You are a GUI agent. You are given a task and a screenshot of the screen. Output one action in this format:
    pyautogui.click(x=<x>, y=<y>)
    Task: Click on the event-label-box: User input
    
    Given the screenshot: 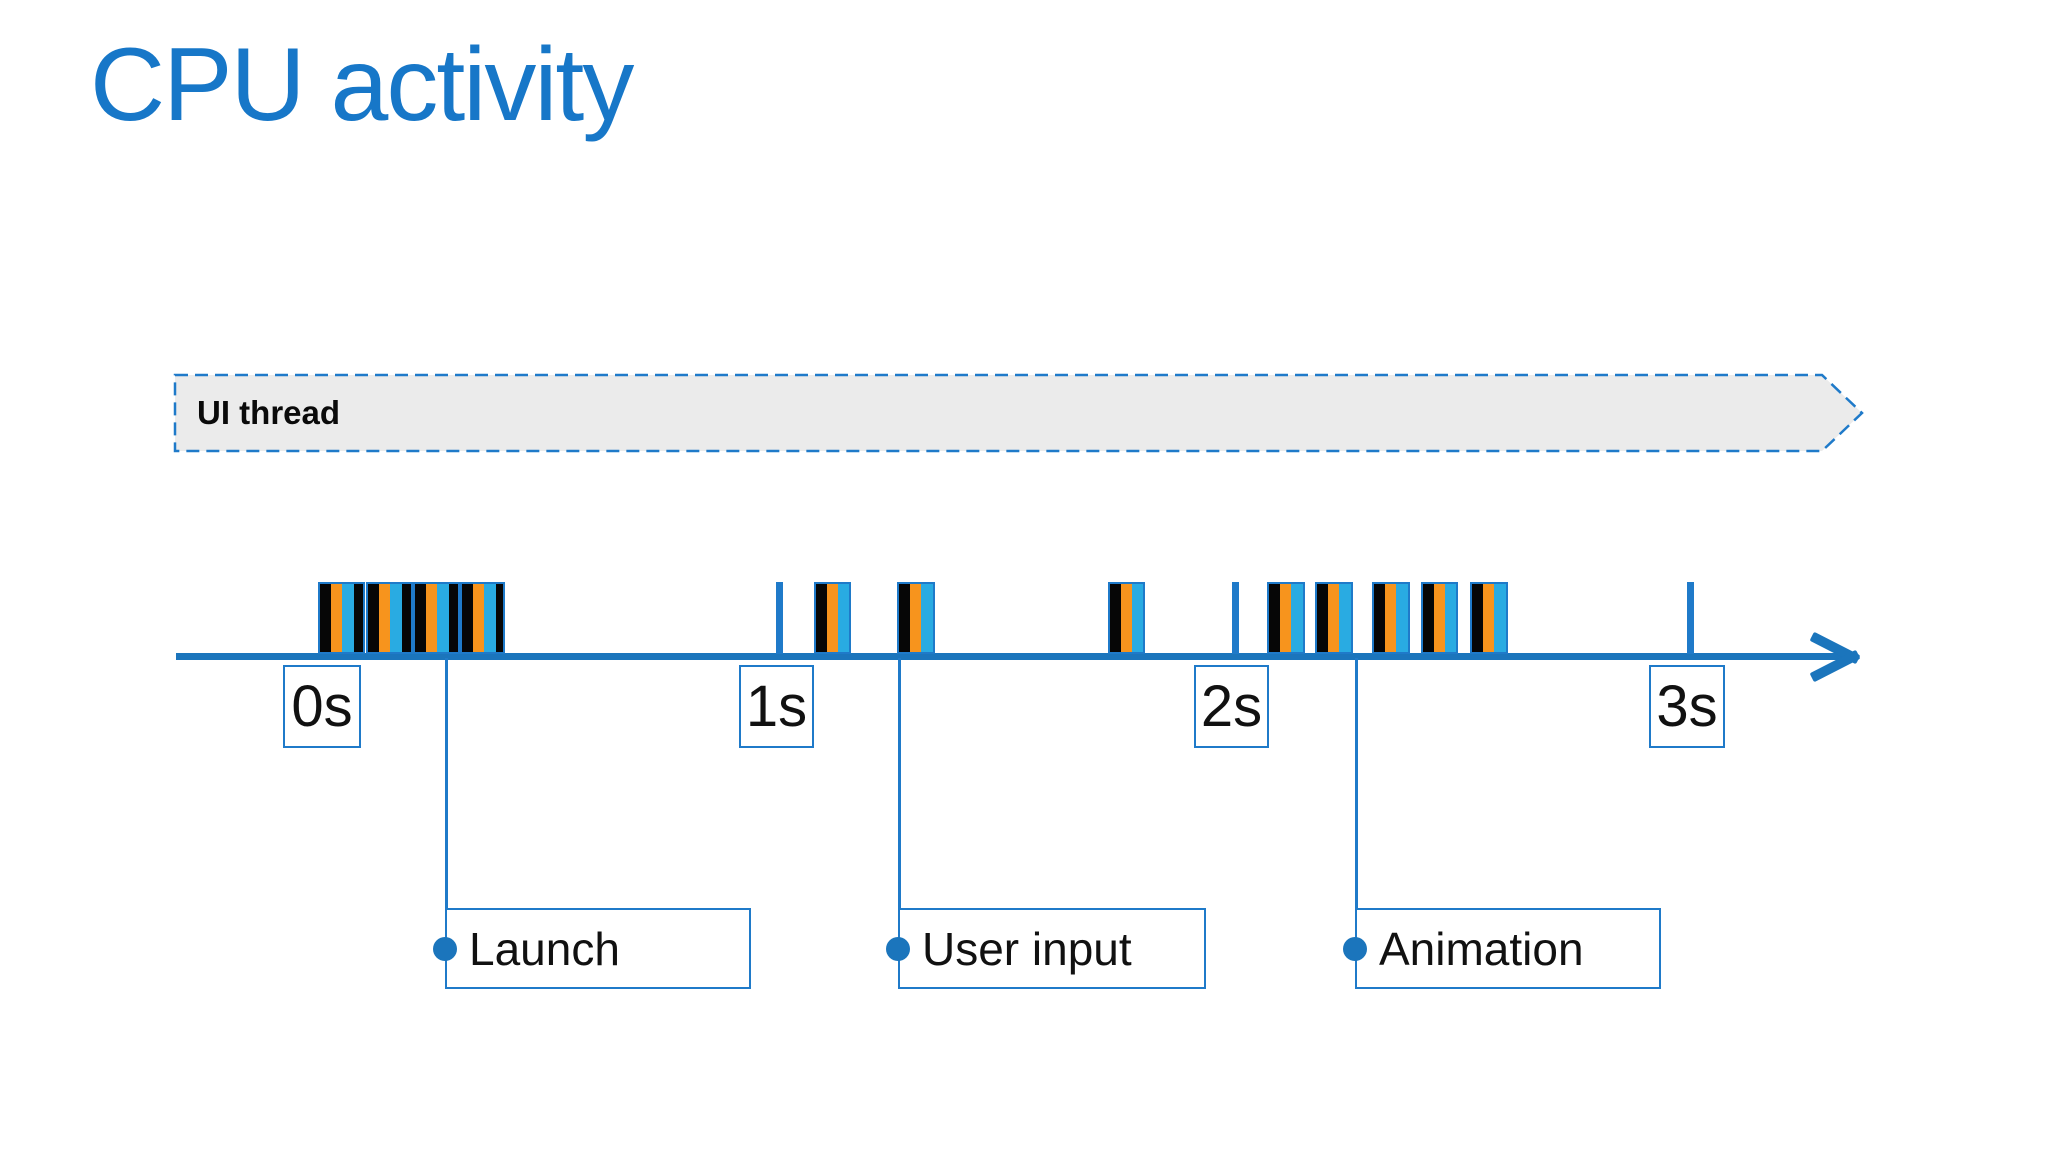 What is the action you would take?
    pyautogui.click(x=1052, y=948)
    